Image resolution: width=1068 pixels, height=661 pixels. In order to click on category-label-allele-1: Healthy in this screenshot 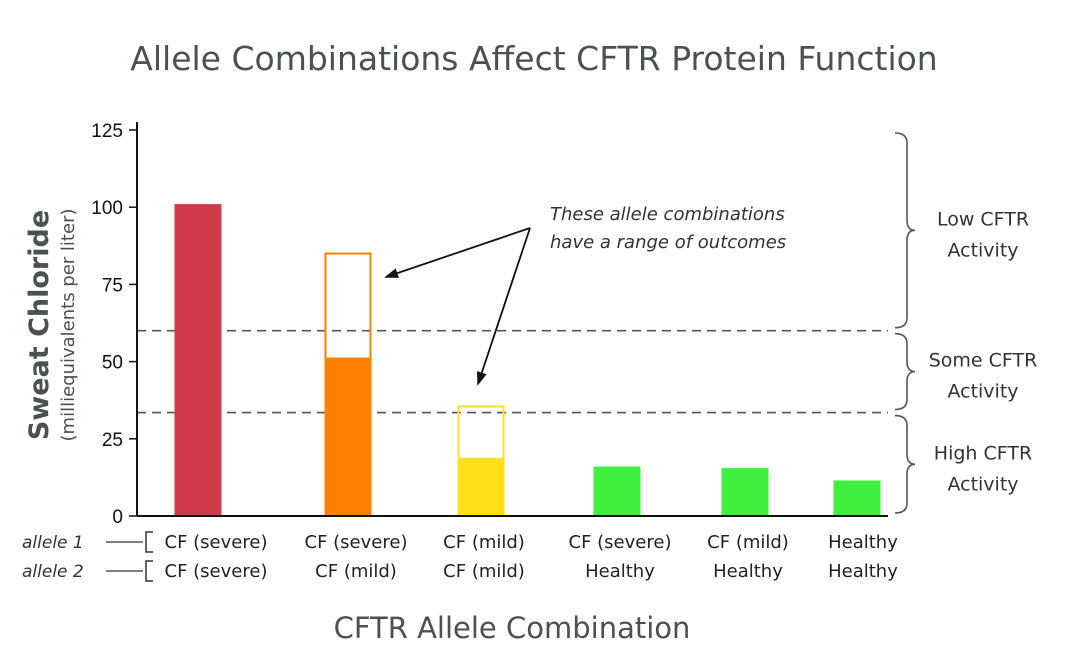, I will do `click(863, 542)`.